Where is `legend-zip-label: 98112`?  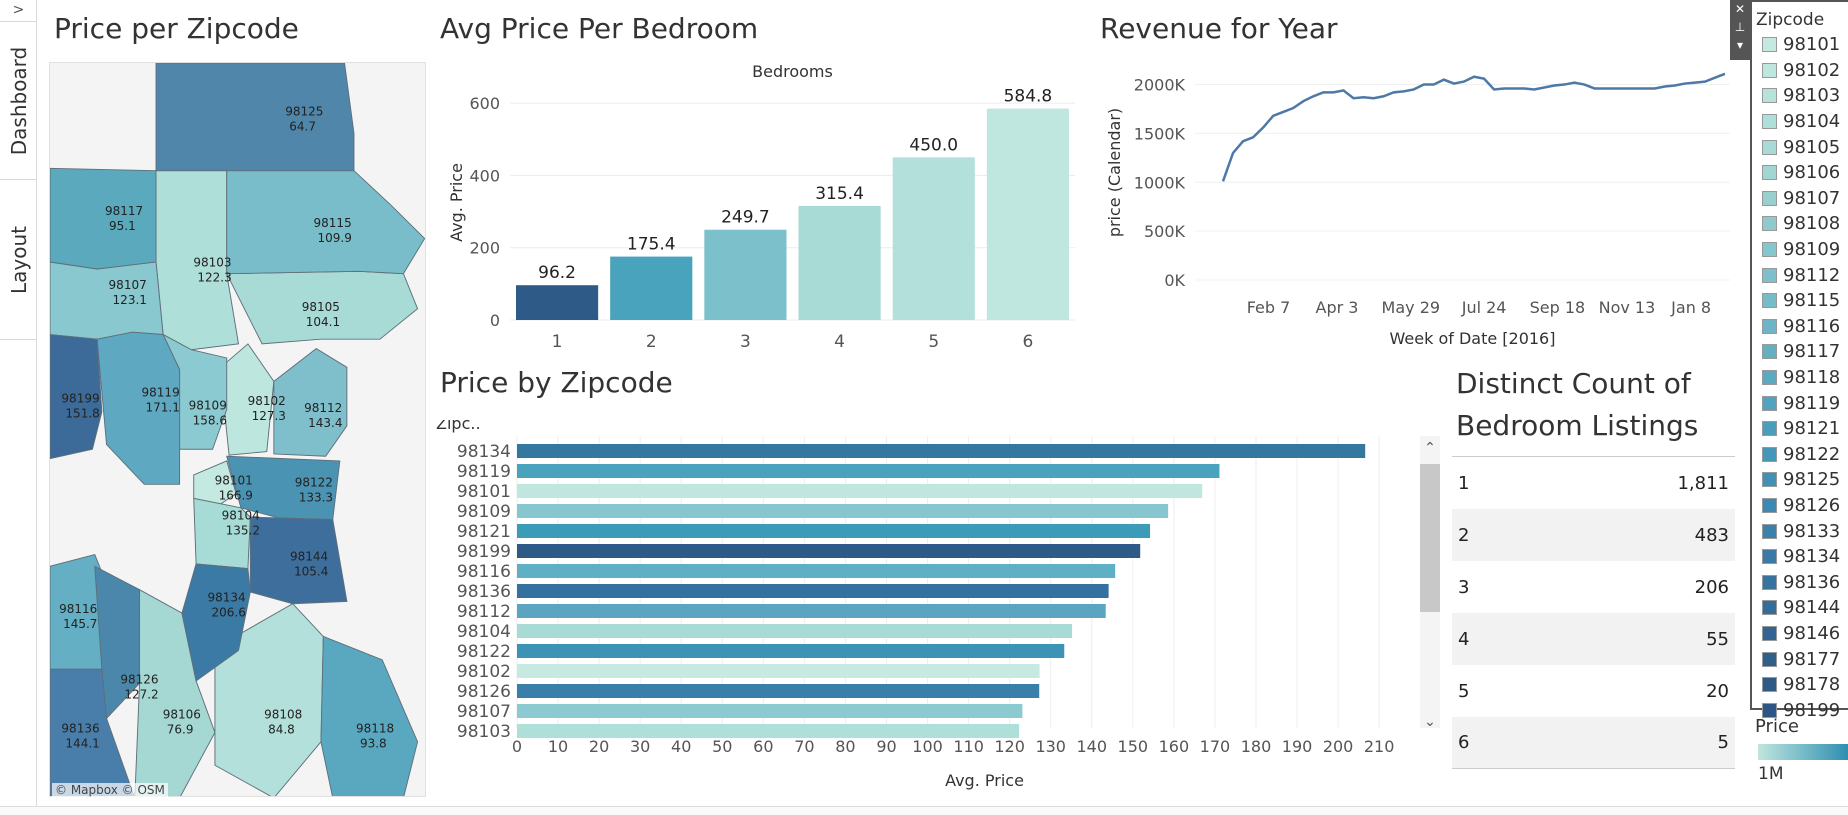
legend-zip-label: 98112 is located at coordinates (1812, 275).